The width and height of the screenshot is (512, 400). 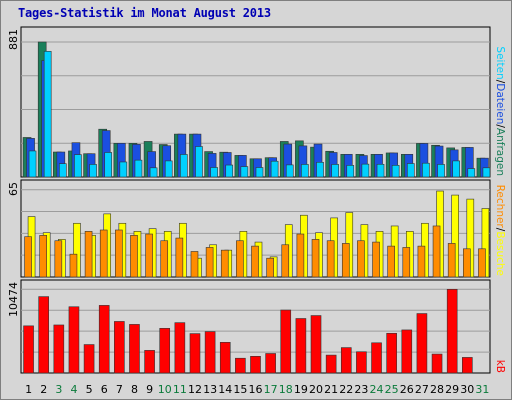 I want to click on x-tick-label-day-10: 10, so click(x=165, y=389).